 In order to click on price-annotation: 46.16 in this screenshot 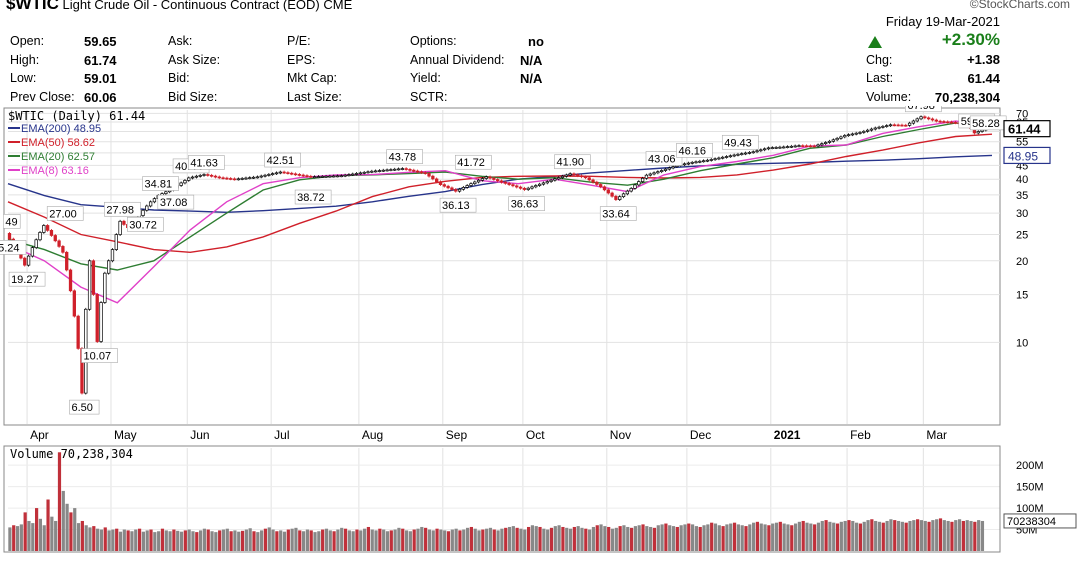, I will do `click(693, 151)`.